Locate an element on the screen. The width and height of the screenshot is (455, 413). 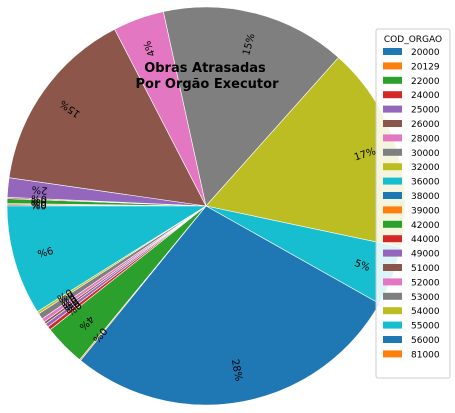
legend-entry-42000: 42000 is located at coordinates (411, 225).